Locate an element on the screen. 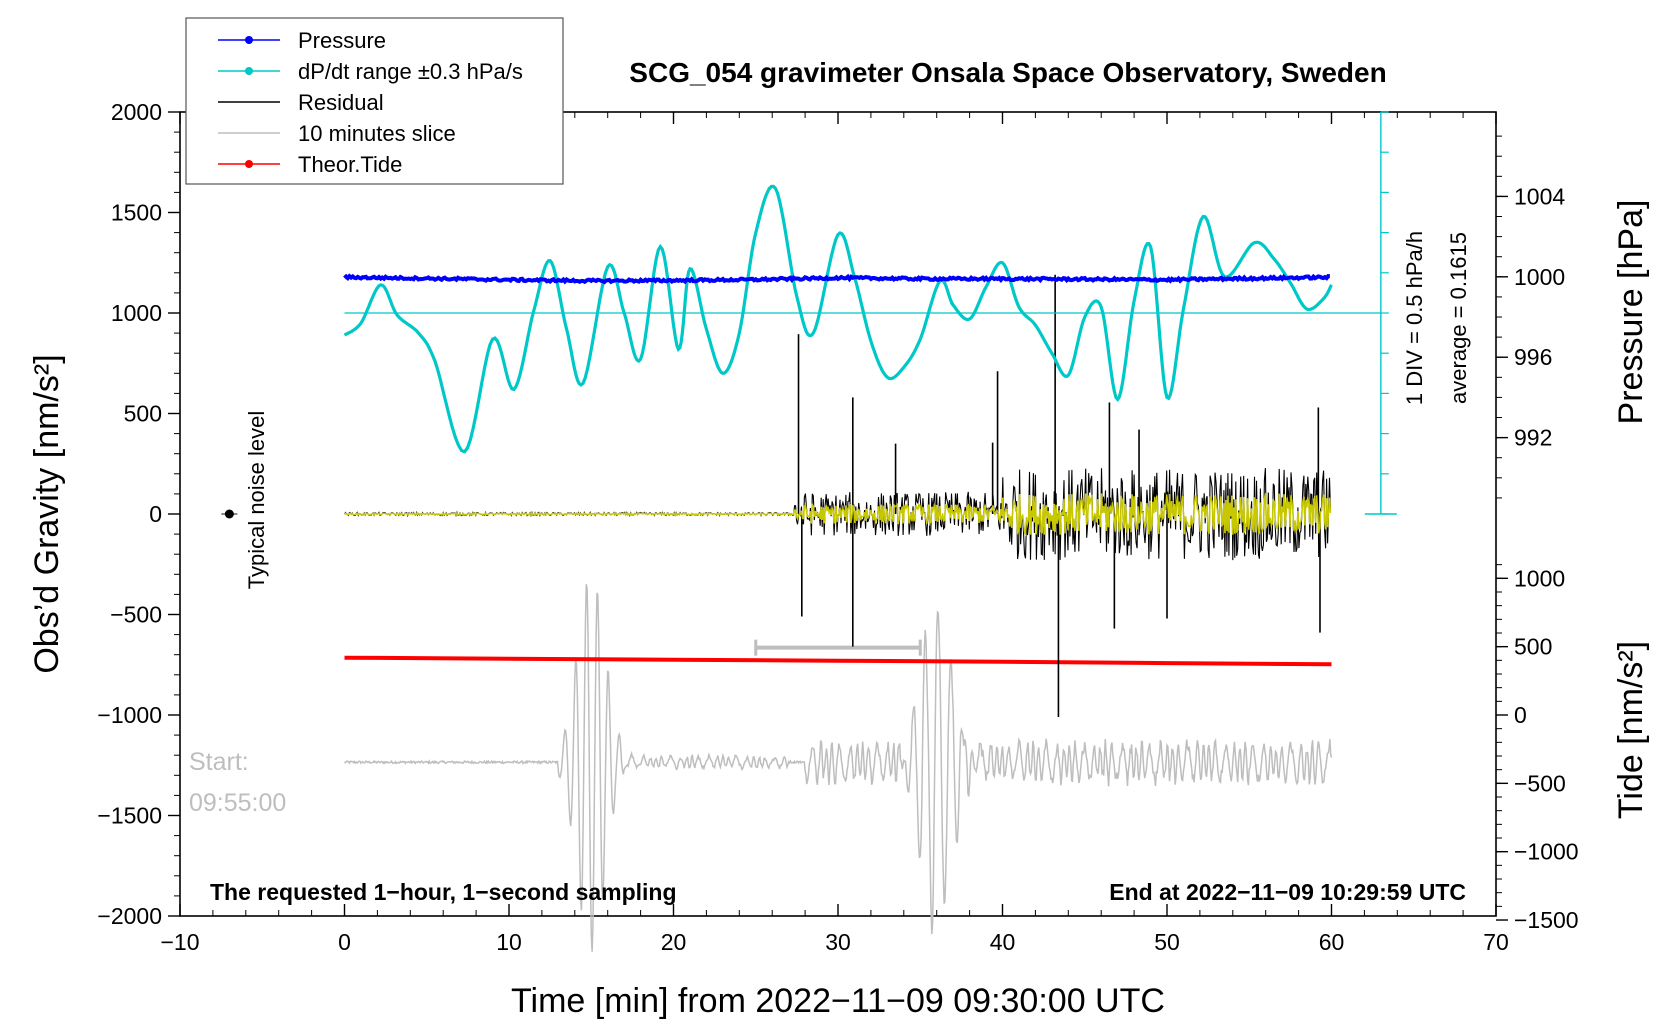 This screenshot has height=1020, width=1676. x-axis-title: Time [min] from 2022−11−09 09:30:00 UTC is located at coordinates (838, 1001).